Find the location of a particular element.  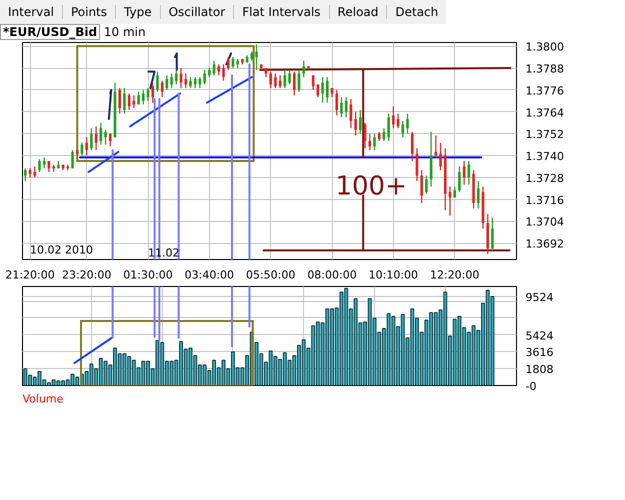

x-tick-label: 12:20:00 is located at coordinates (455, 275).